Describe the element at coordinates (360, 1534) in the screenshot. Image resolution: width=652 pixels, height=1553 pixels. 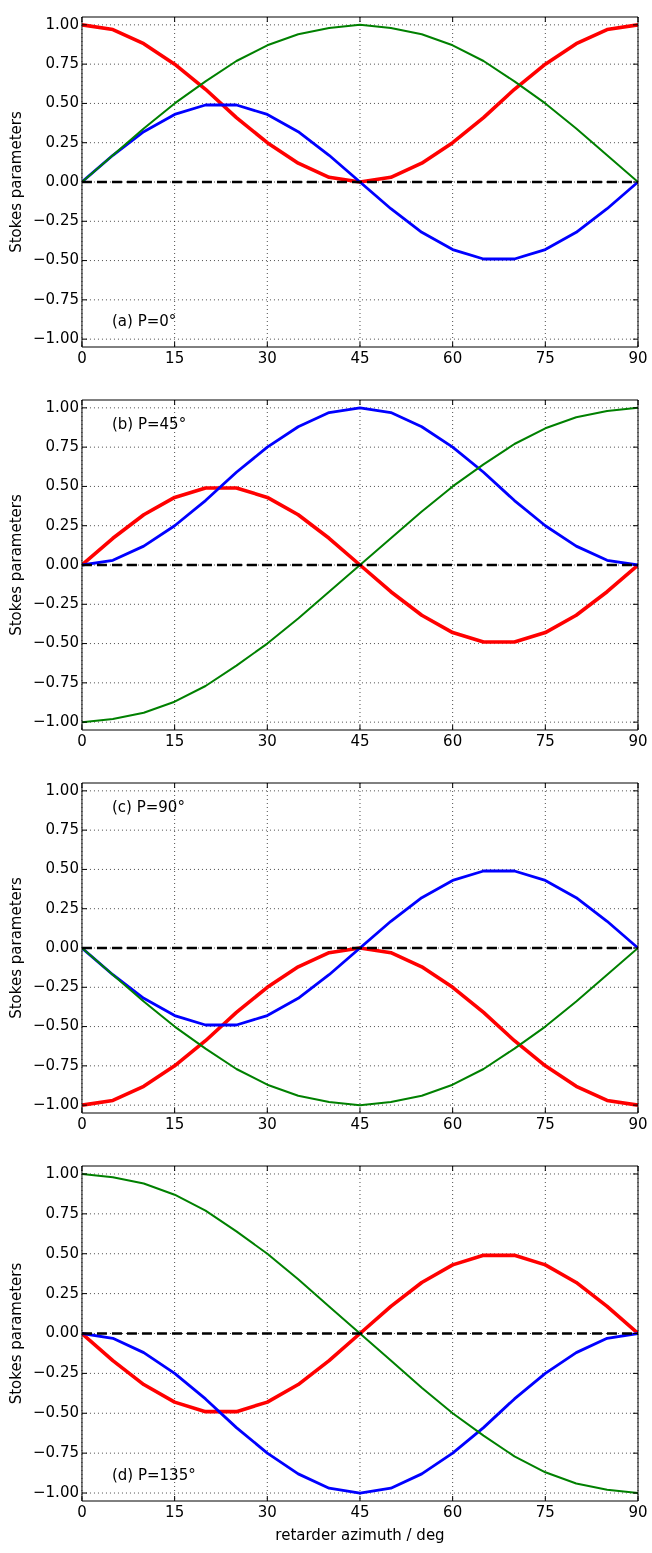
I see `x-axis-title: retarder azimuth / deg` at that location.